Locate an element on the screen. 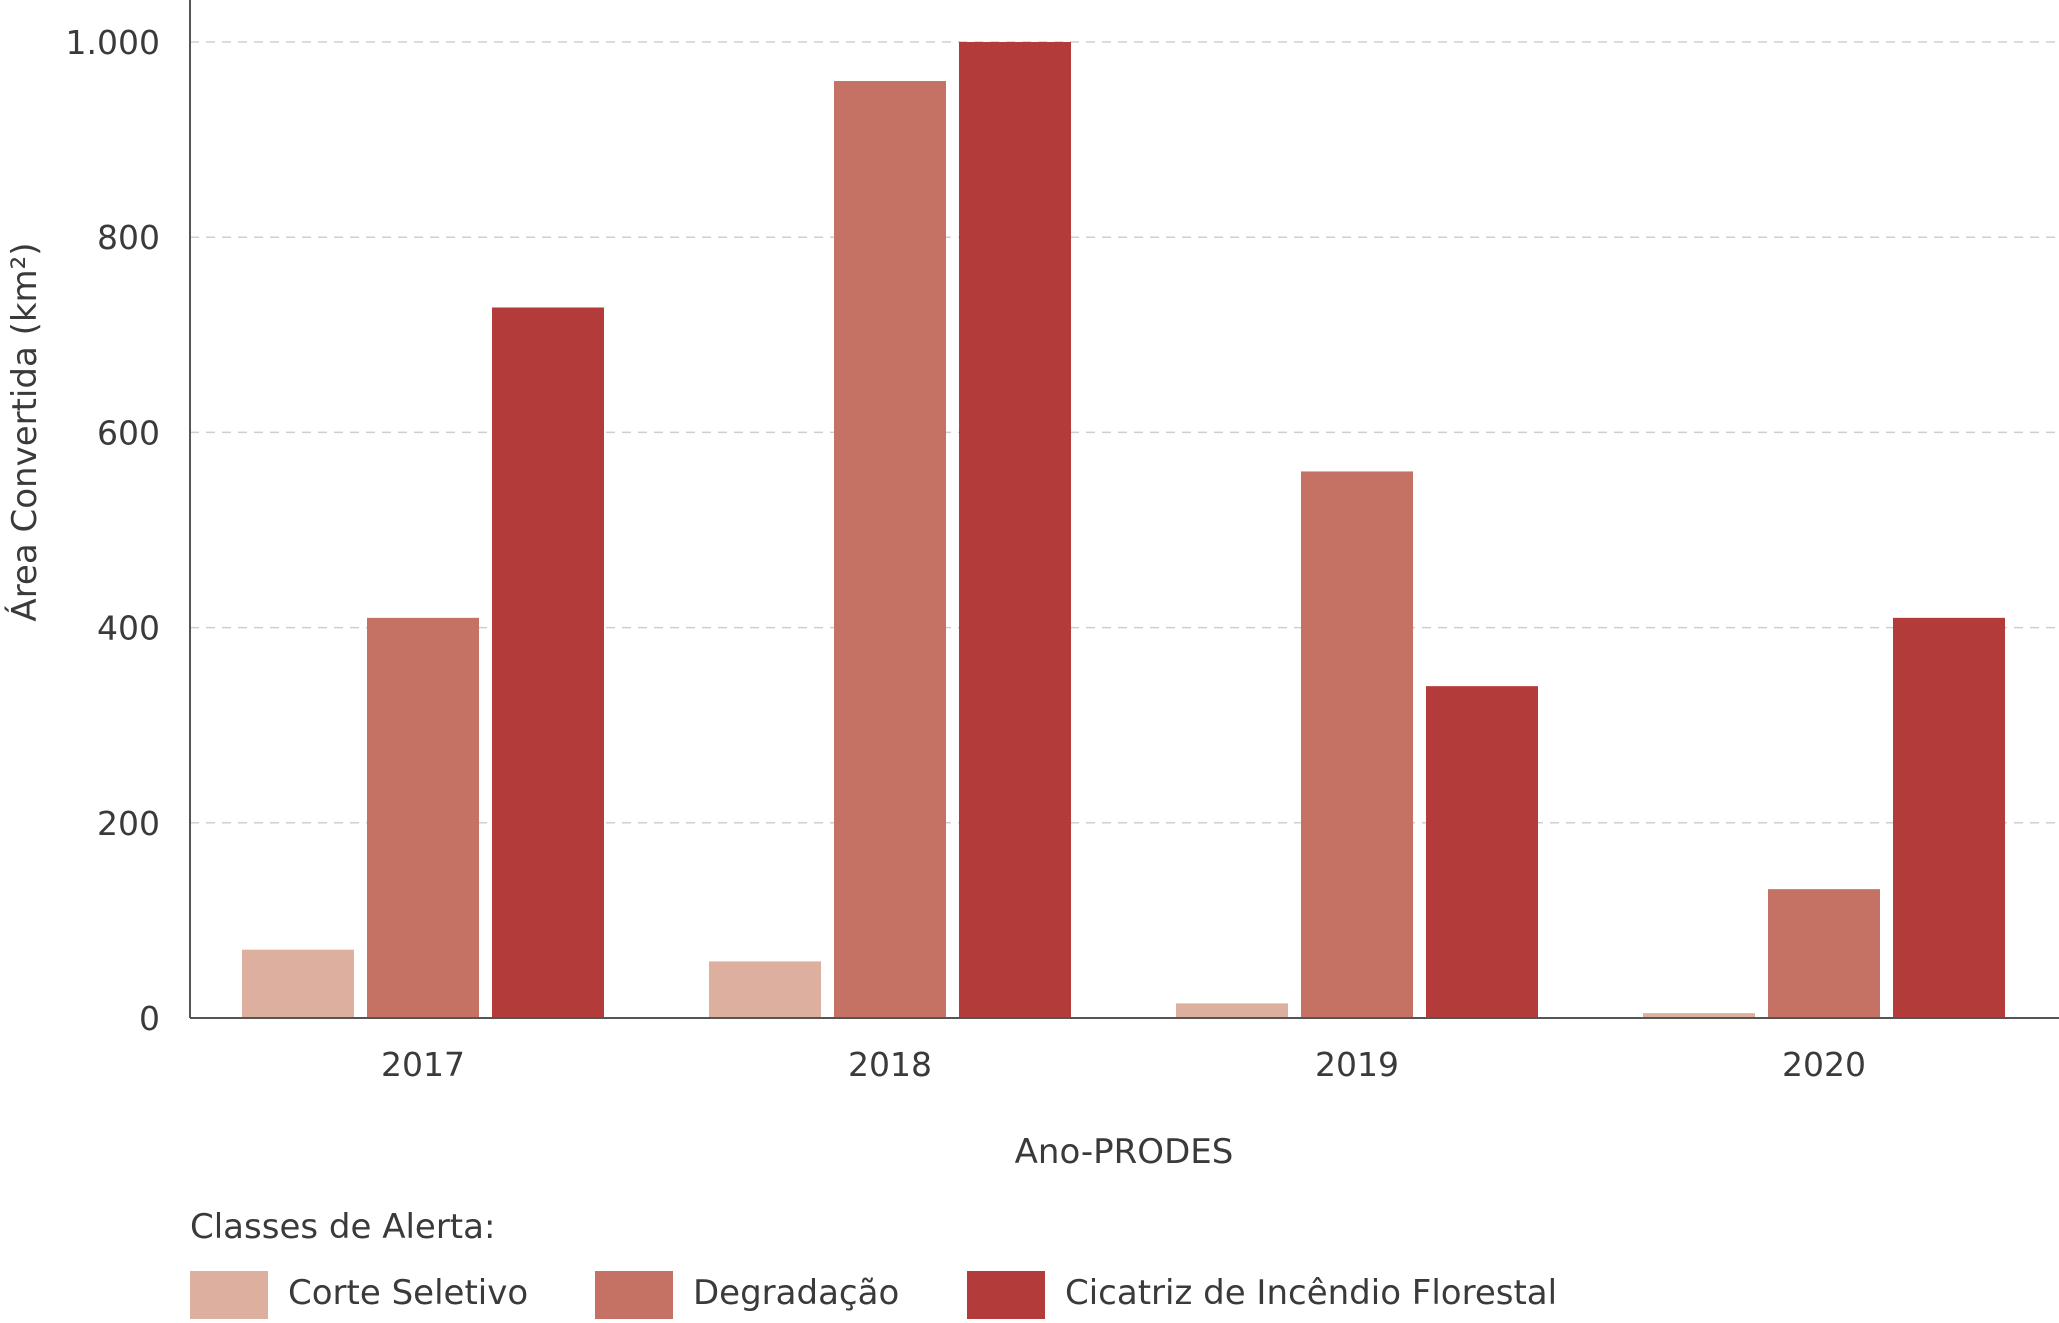 Image resolution: width=2059 pixels, height=1323 pixels. x-tick-labels: 2017 2018 2019 2020 is located at coordinates (1123, 1064).